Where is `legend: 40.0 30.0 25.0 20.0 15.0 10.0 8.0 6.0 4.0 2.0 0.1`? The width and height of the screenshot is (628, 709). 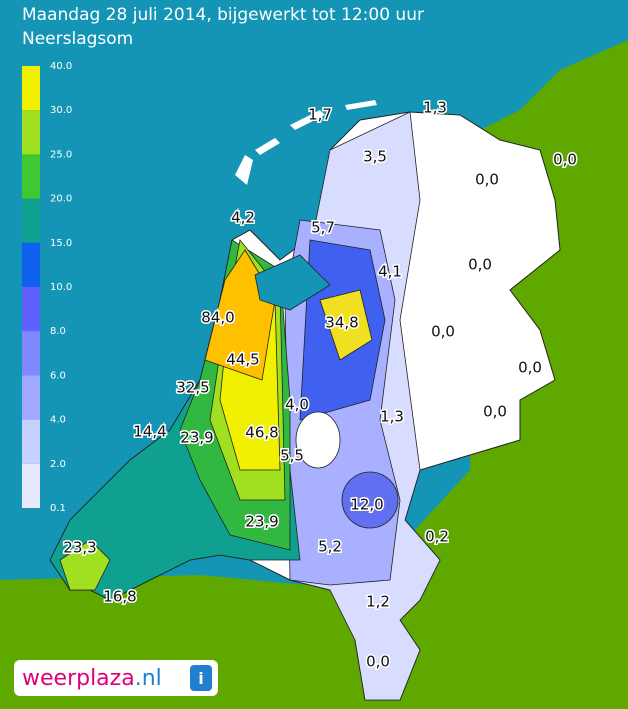
legend: 40.0 30.0 25.0 20.0 15.0 10.0 8.0 6.0 4.0 2.0 0.1 is located at coordinates (47, 287).